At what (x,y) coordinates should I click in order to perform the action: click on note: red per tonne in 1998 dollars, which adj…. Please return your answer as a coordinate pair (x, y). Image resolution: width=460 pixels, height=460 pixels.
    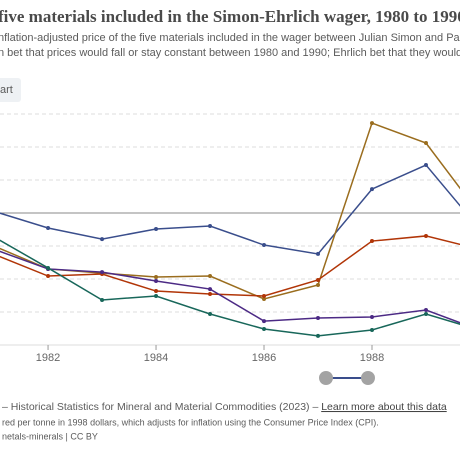
    Looking at the image, I should click on (190, 422).